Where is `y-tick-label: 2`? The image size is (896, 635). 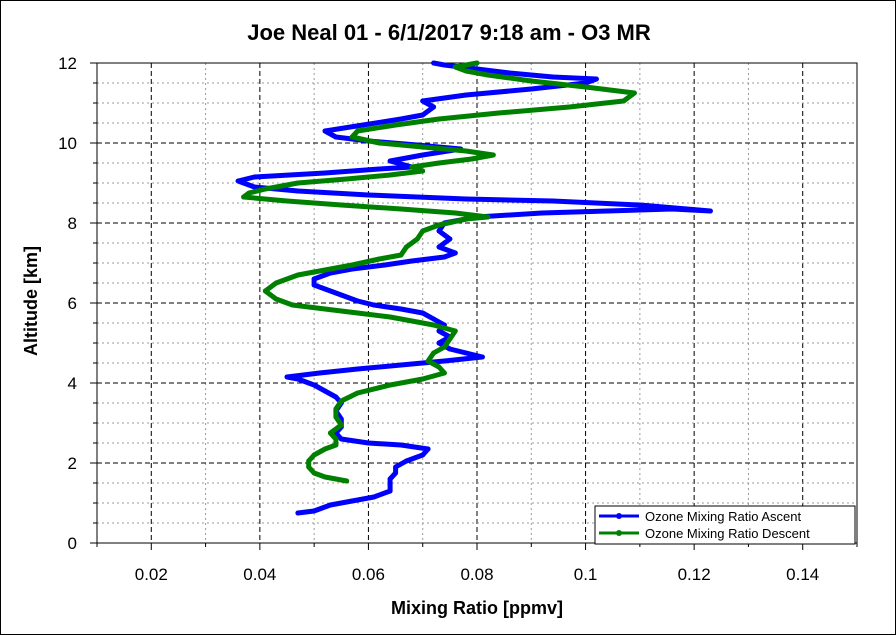 y-tick-label: 2 is located at coordinates (72, 463).